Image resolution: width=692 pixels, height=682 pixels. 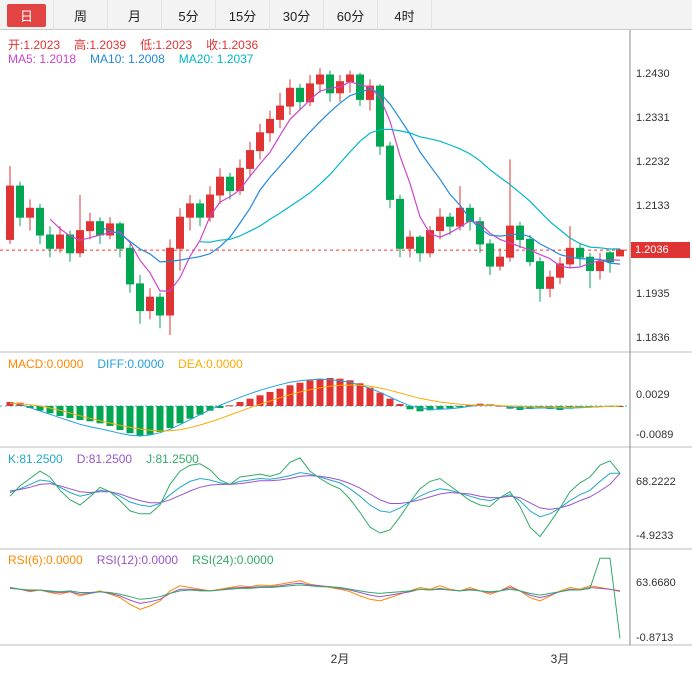 I want to click on tab-daily-label: 日, so click(x=26, y=15).